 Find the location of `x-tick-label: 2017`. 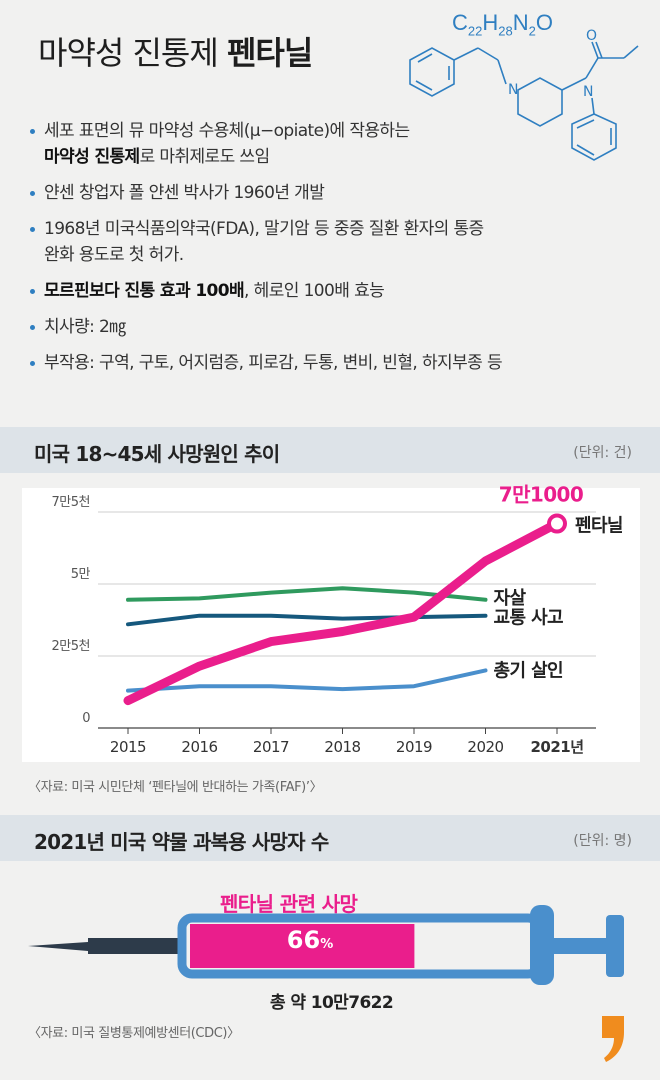

x-tick-label: 2017 is located at coordinates (271, 747).